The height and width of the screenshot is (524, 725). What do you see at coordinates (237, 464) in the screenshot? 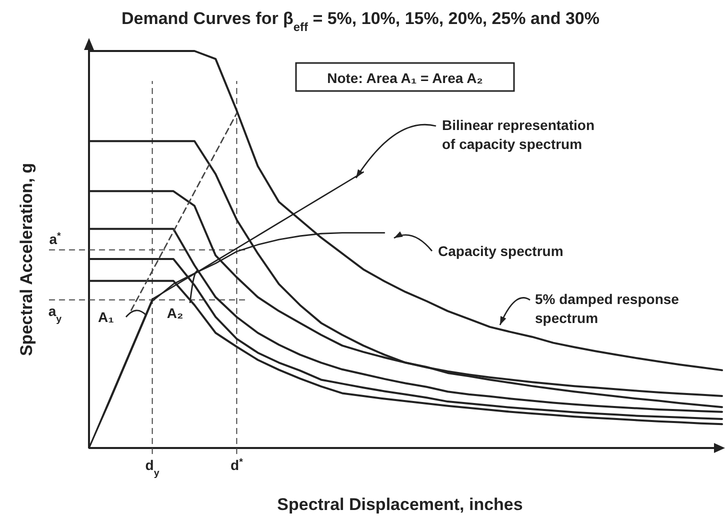
I see `x-tick-label: d$^{*}$` at bounding box center [237, 464].